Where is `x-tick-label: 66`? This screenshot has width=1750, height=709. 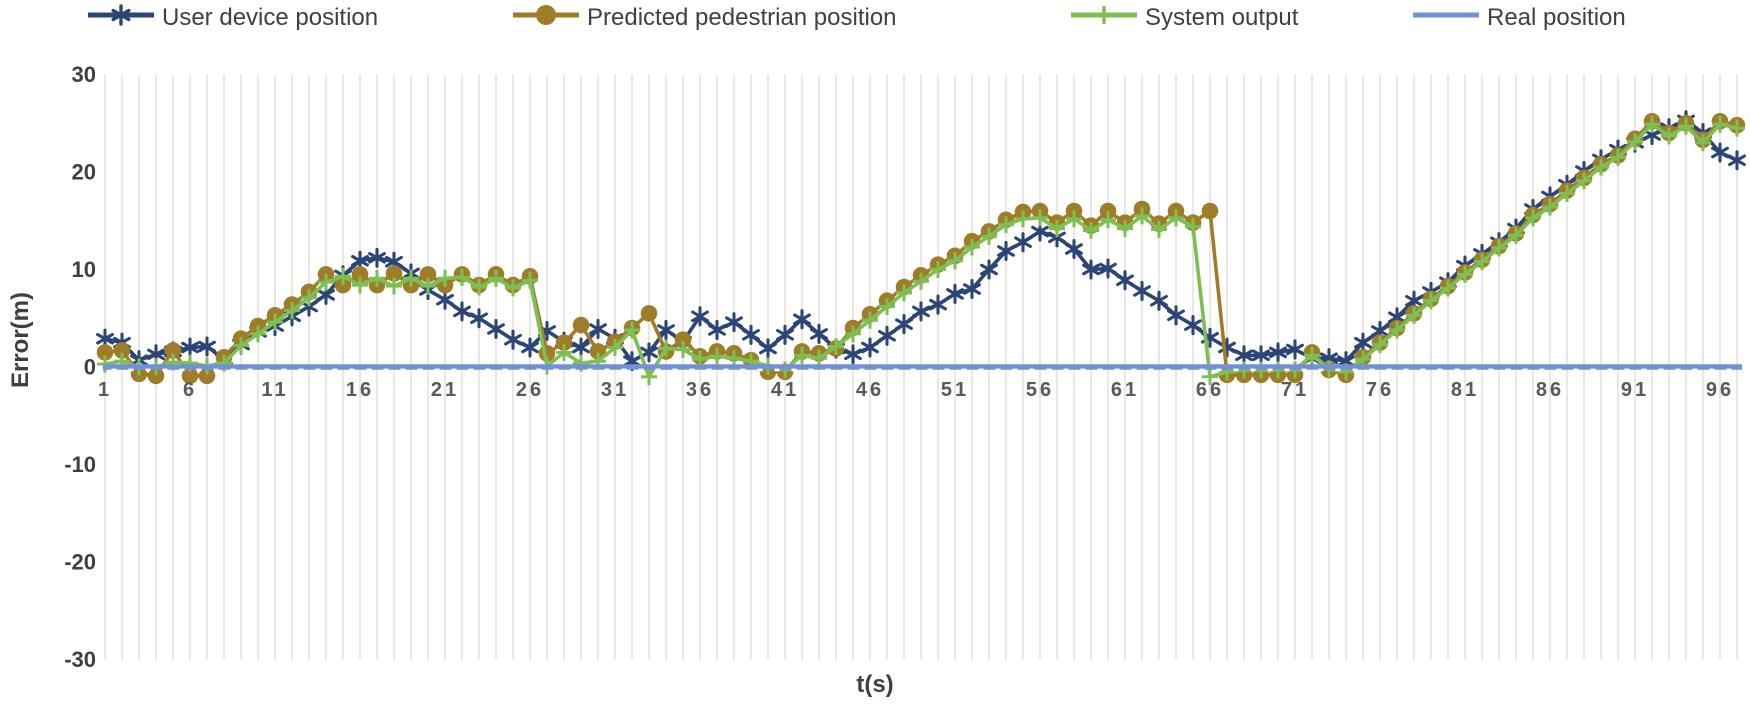
x-tick-label: 66 is located at coordinates (1210, 390).